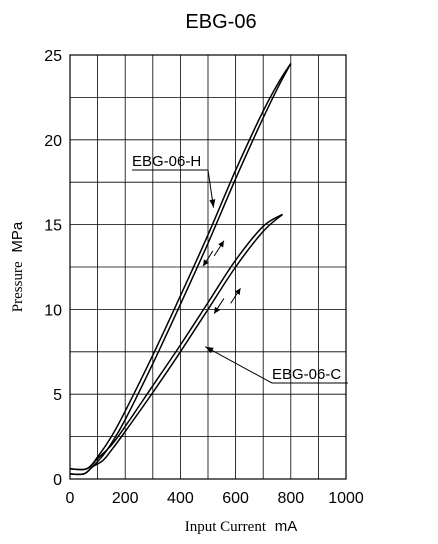 Image resolution: width=438 pixels, height=544 pixels. I want to click on y-tick-label: 25, so click(53, 56).